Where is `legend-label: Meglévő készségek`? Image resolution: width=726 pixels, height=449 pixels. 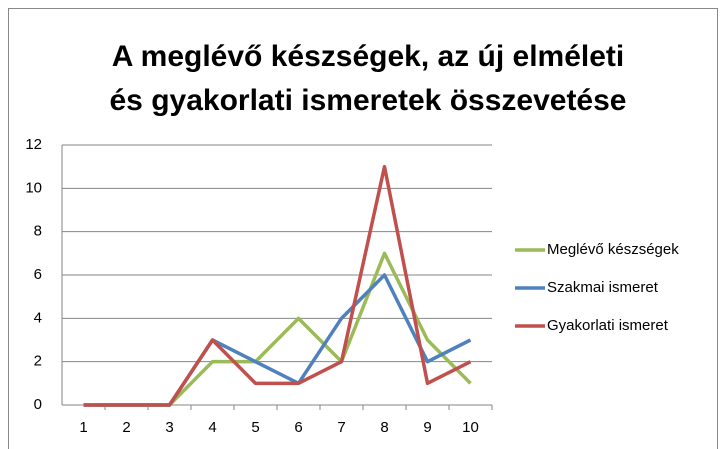 legend-label: Meglévő készségek is located at coordinates (613, 249).